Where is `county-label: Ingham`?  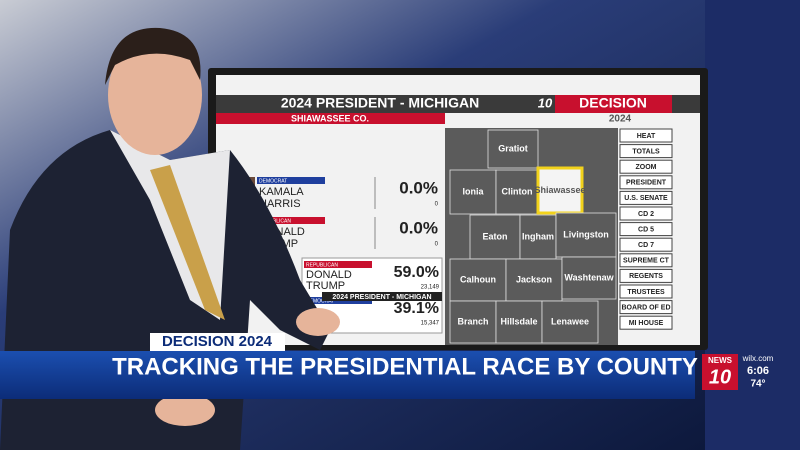 county-label: Ingham is located at coordinates (538, 236).